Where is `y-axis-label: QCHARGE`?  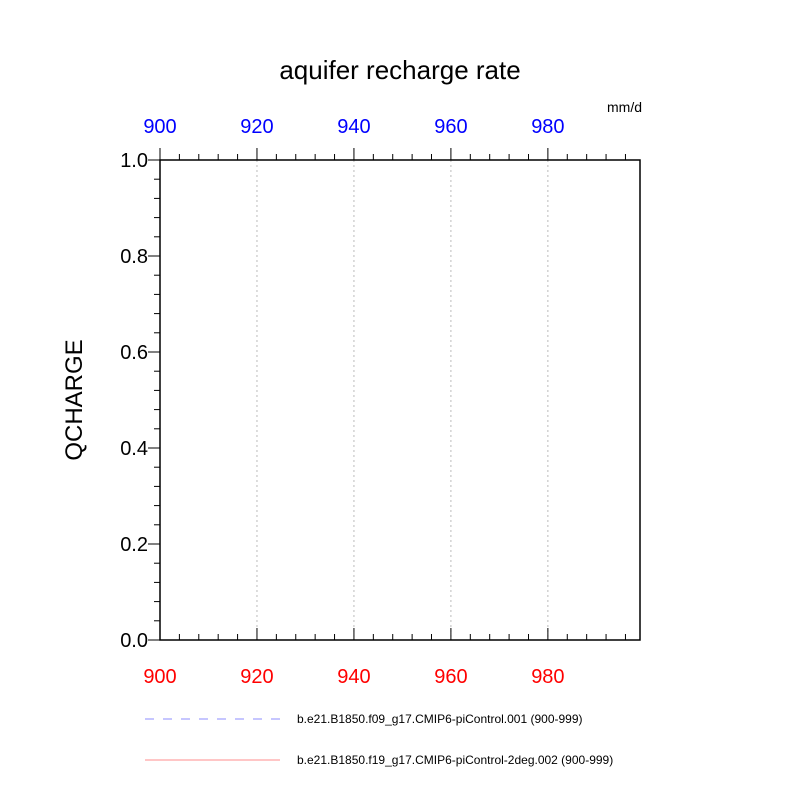
y-axis-label: QCHARGE is located at coordinates (74, 399).